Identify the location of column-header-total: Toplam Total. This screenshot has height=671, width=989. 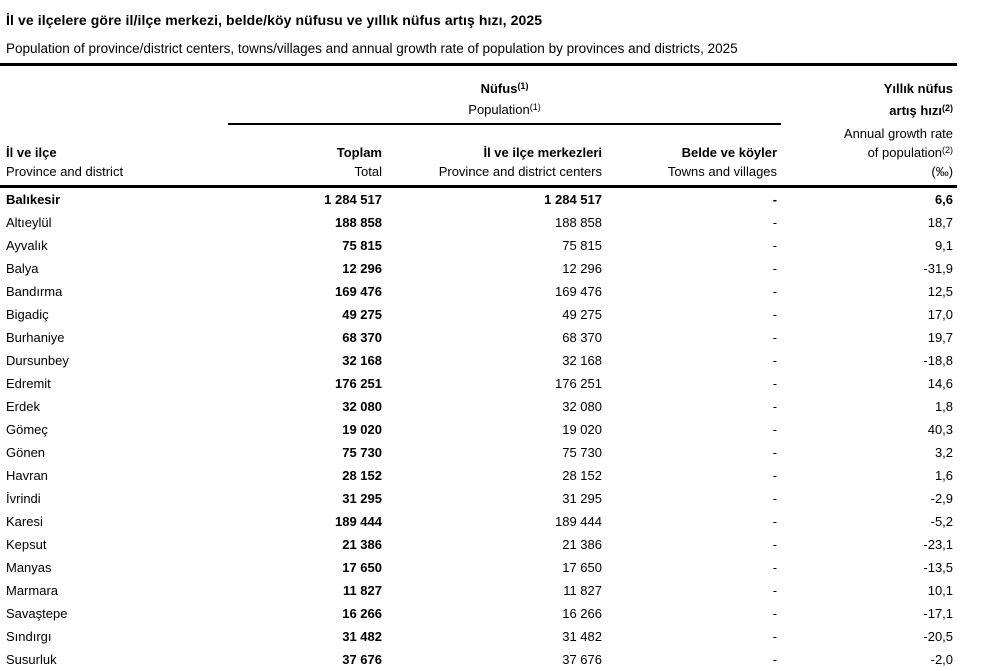
(306, 156).